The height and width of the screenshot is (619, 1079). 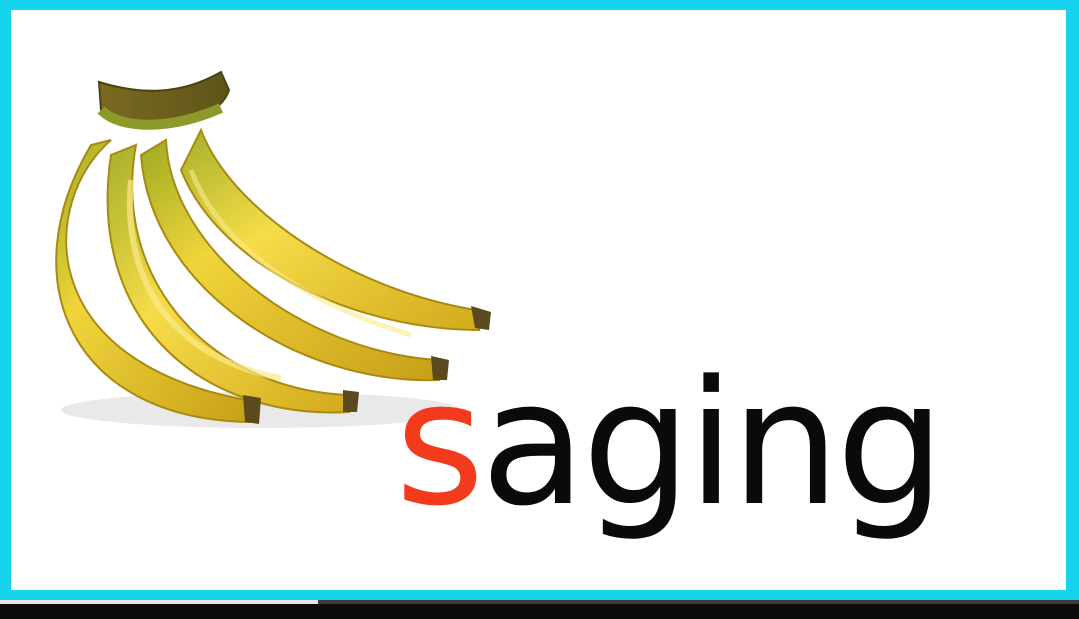 I want to click on word-first-letter: s, so click(x=440, y=443).